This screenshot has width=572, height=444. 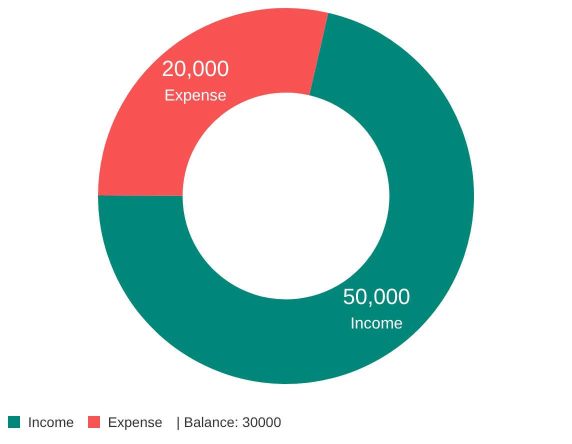 What do you see at coordinates (376, 297) in the screenshot?
I see `data-label: 50,000` at bounding box center [376, 297].